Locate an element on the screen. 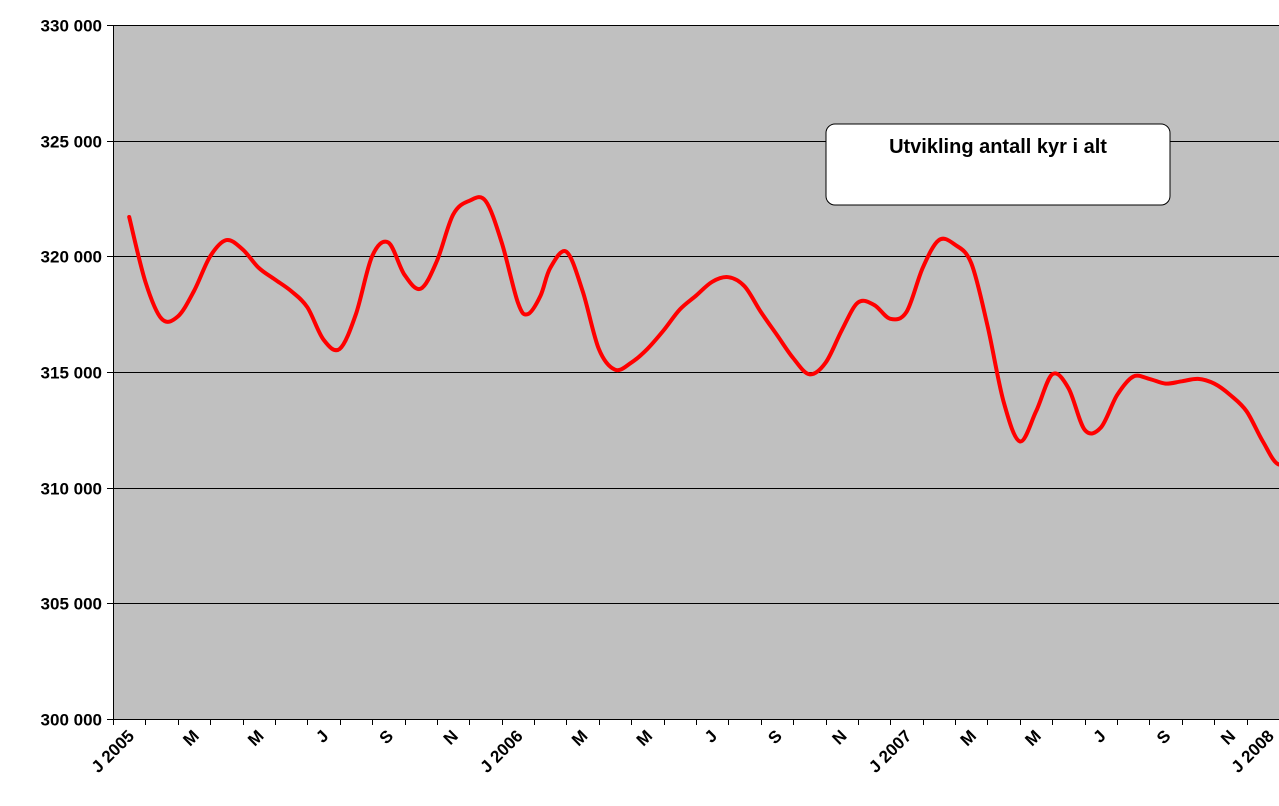  y-tick-label: 315 000 is located at coordinates (71, 373).